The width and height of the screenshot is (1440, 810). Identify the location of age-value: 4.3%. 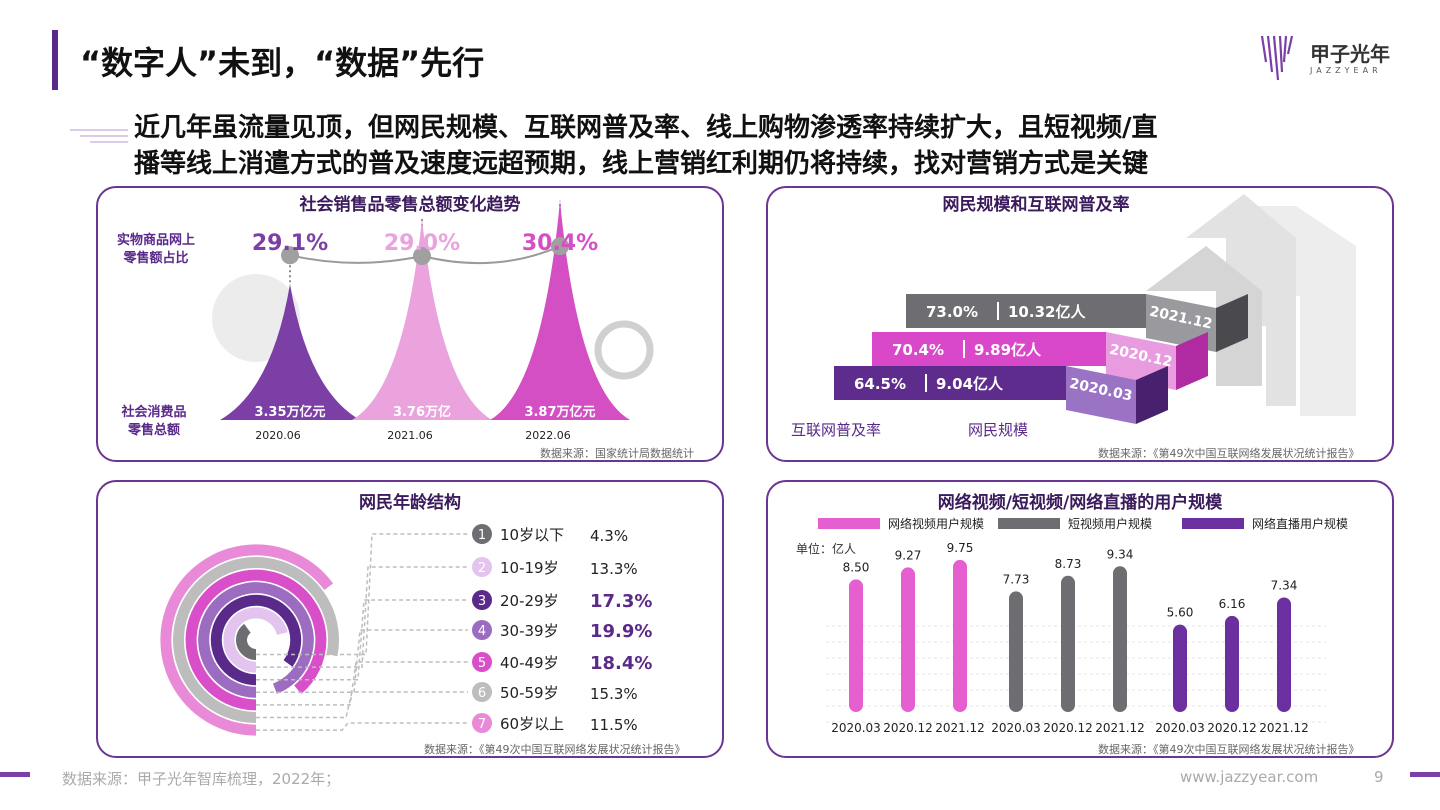
(609, 536).